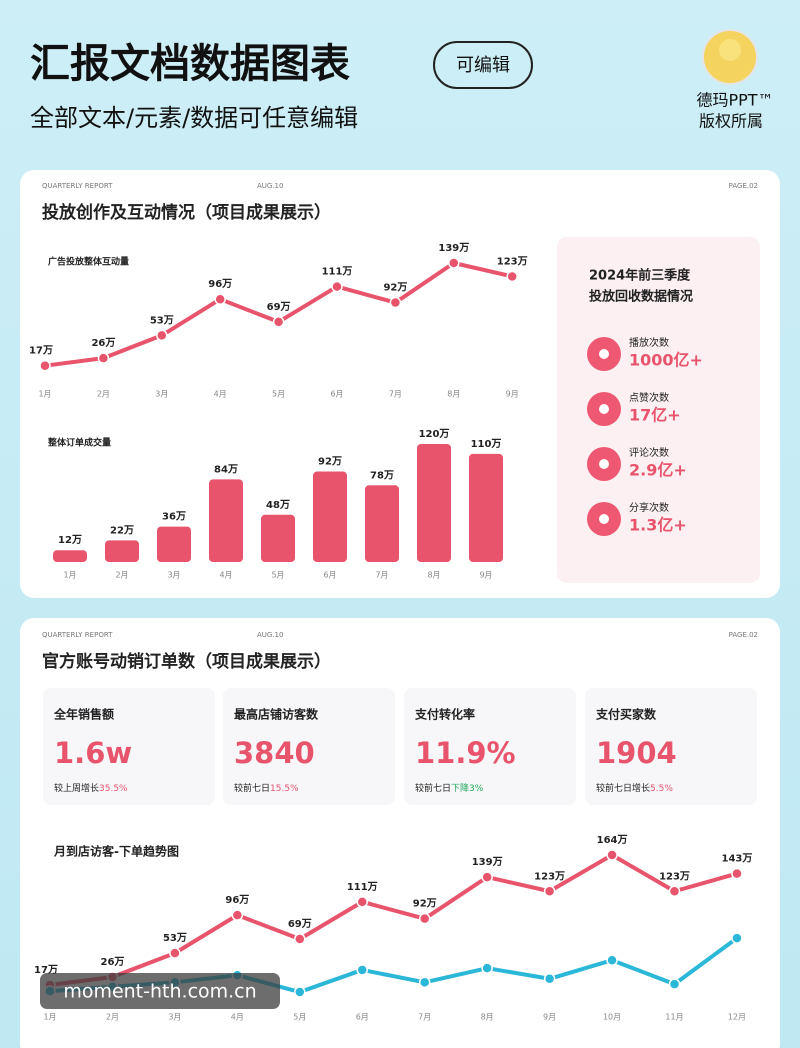 The image size is (800, 1048). What do you see at coordinates (190, 64) in the screenshot?
I see `page-title: 汇报文档数据图表` at bounding box center [190, 64].